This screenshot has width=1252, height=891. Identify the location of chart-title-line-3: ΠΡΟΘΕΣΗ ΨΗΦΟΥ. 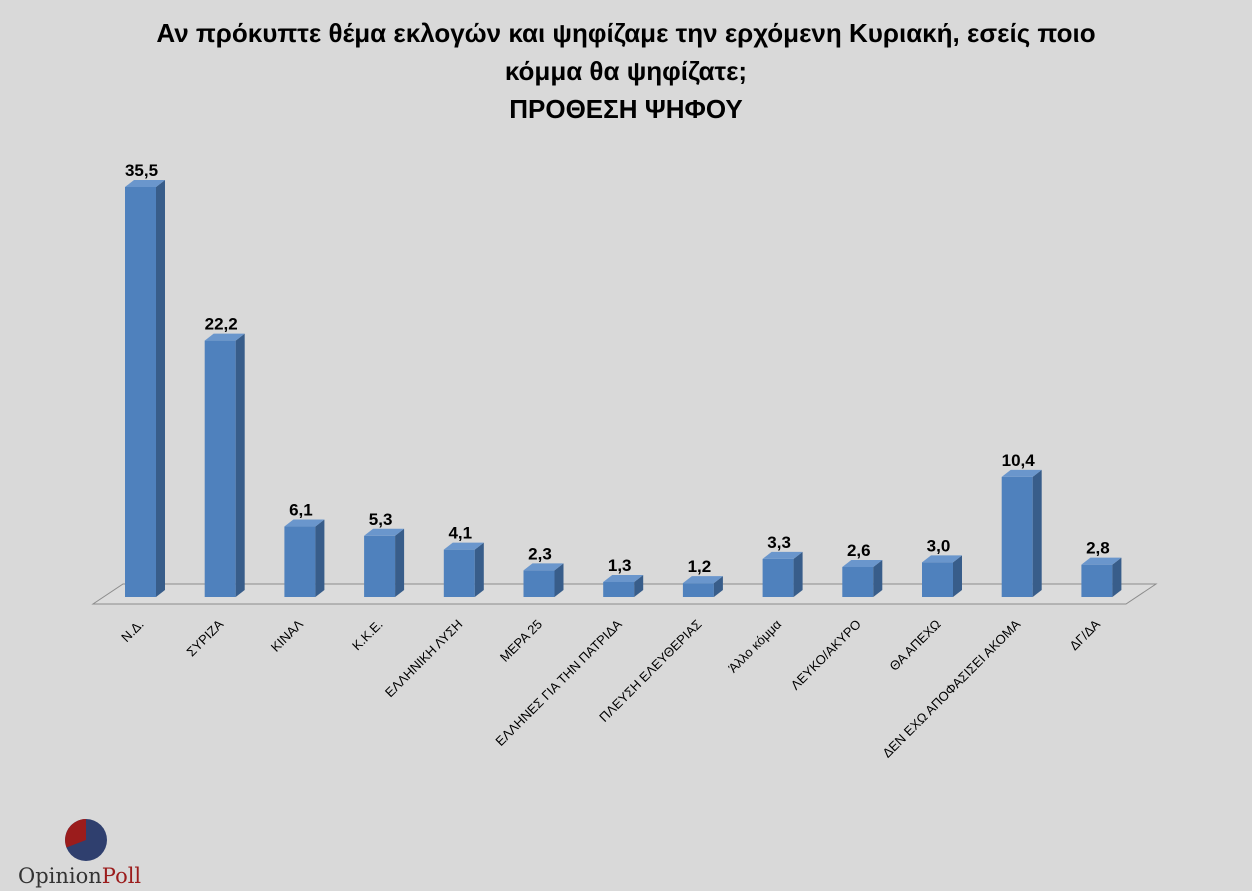
(626, 109).